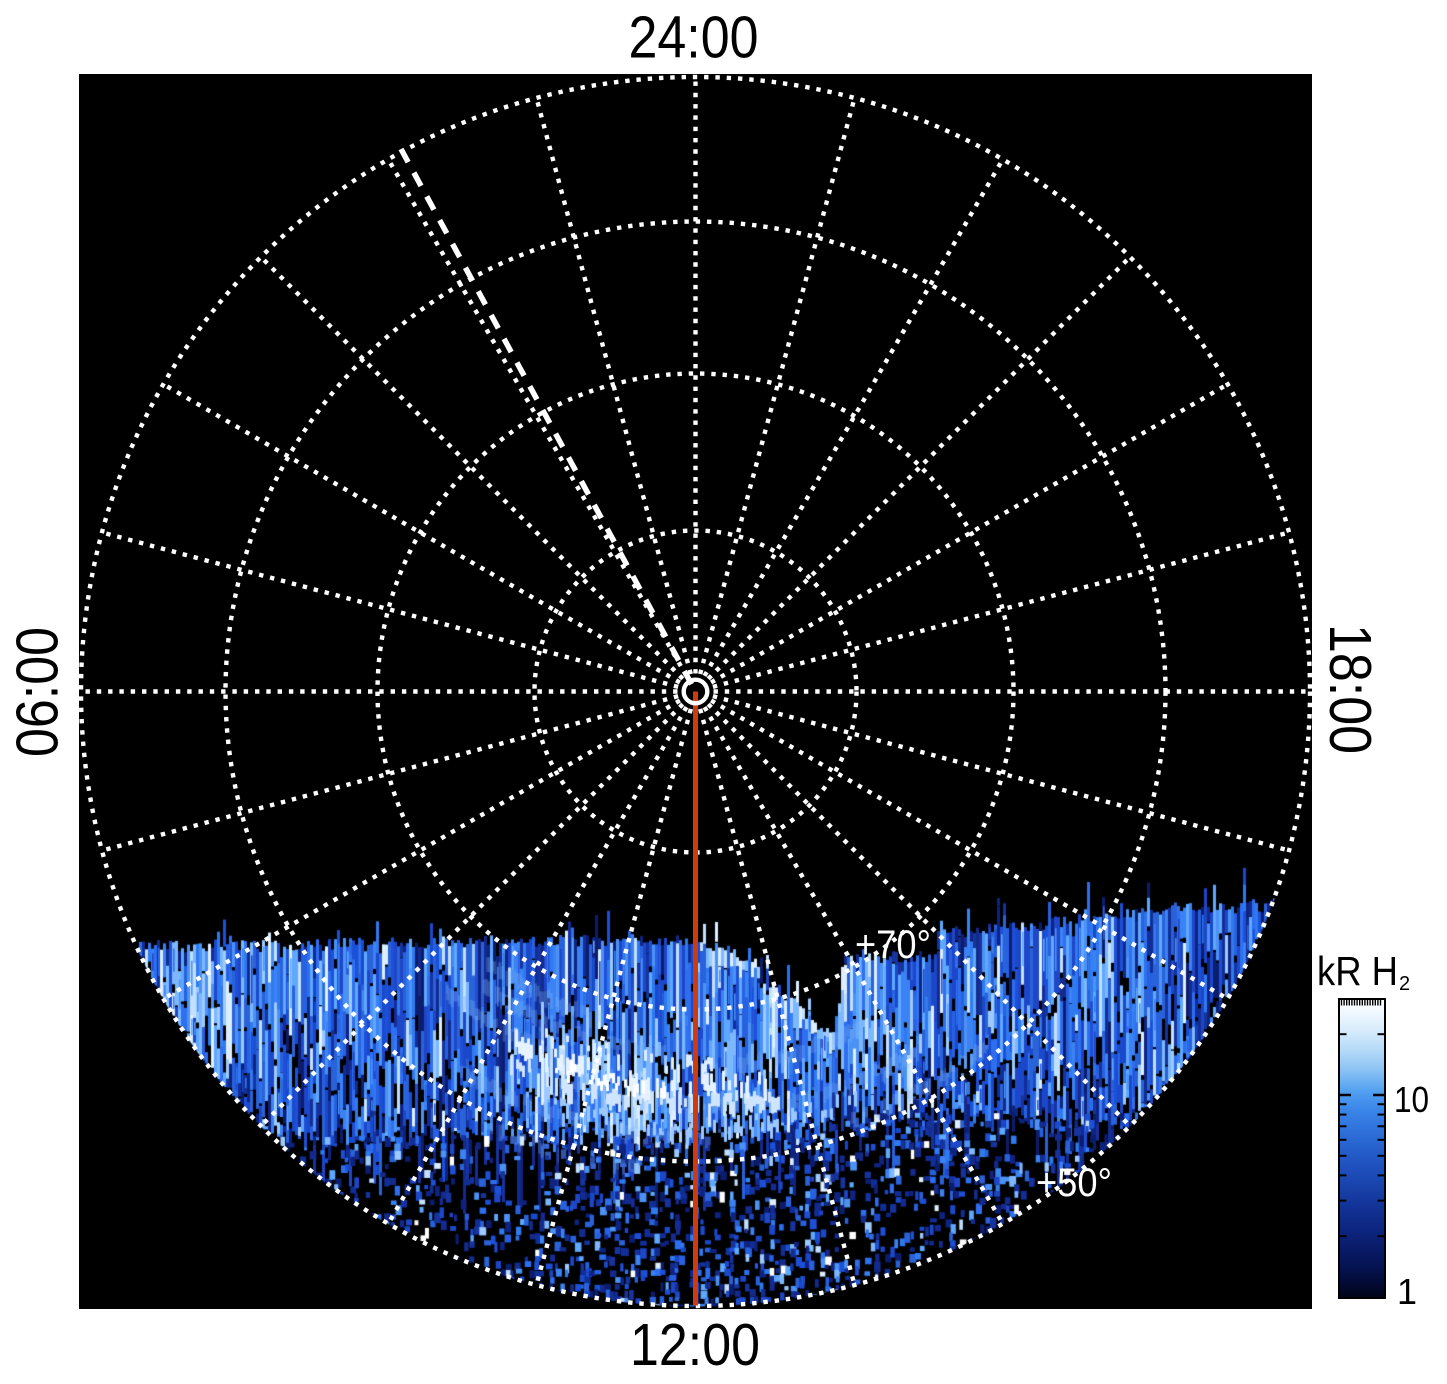 This screenshot has width=1447, height=1384. What do you see at coordinates (694, 38) in the screenshot?
I see `svg-text: 24:00` at bounding box center [694, 38].